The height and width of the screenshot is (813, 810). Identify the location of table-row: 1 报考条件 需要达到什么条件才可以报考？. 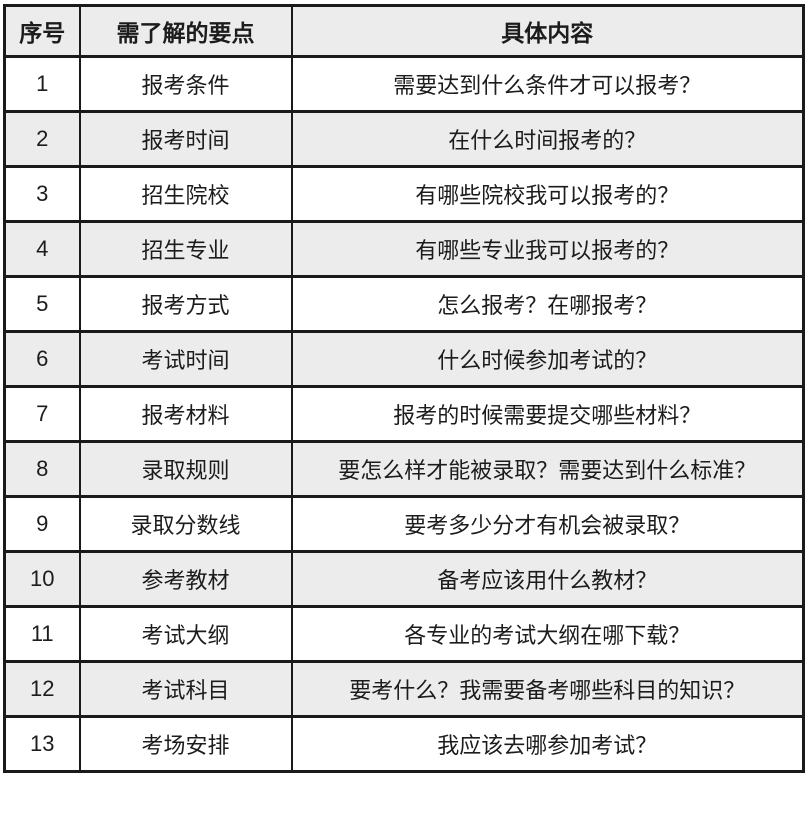
(404, 84).